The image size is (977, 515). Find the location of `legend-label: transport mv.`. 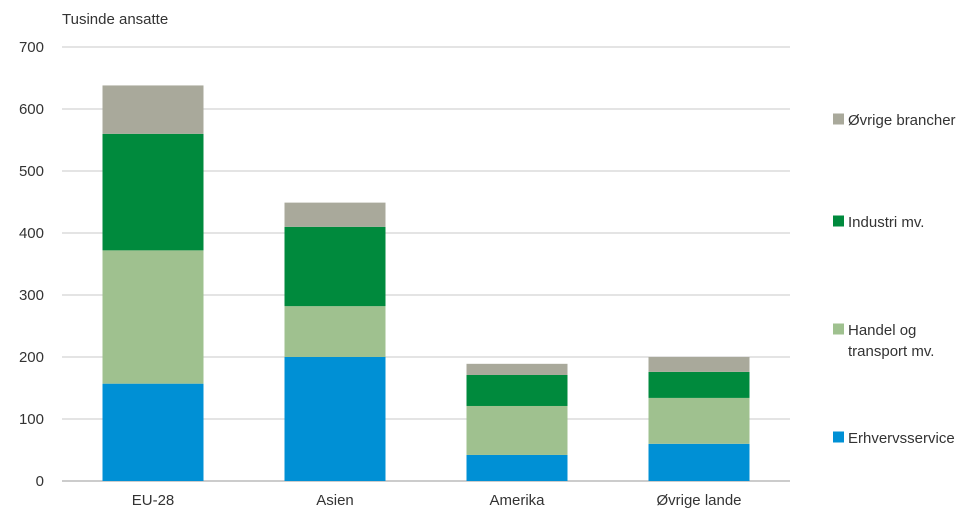

legend-label: transport mv. is located at coordinates (891, 351).